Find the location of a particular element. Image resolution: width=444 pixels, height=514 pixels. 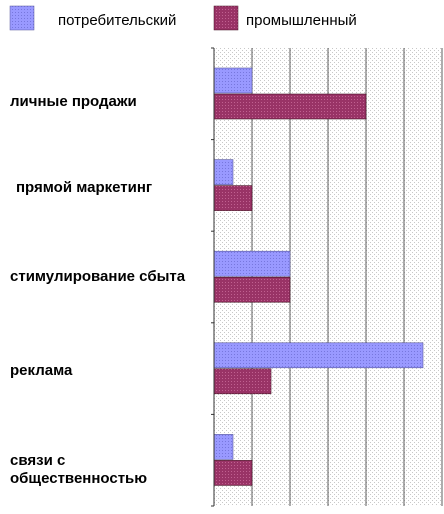

category-axis-ticks is located at coordinates (212, 277).